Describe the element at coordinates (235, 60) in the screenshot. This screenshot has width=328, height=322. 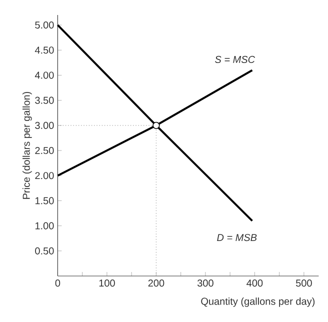
I see `series-label: S = MSC` at that location.